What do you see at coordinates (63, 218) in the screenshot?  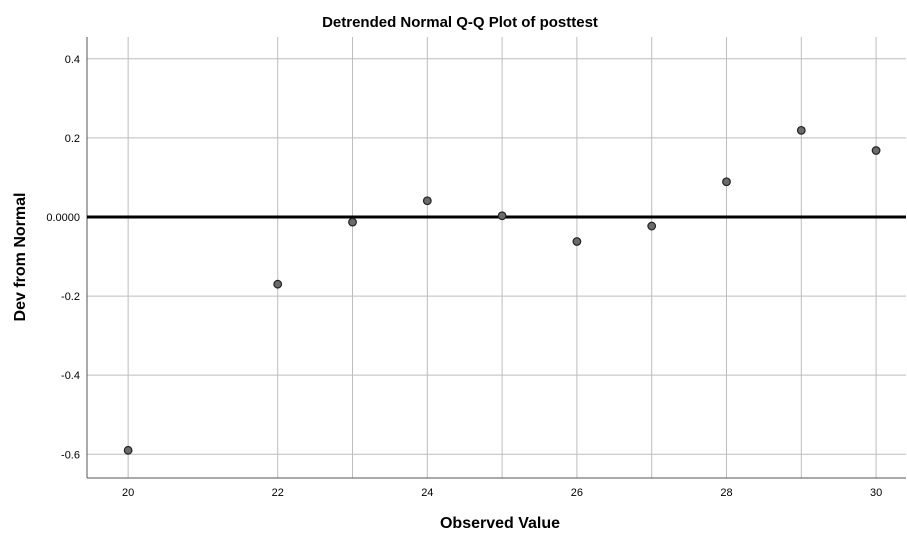 I see `y-tick-label: 0.0000` at bounding box center [63, 218].